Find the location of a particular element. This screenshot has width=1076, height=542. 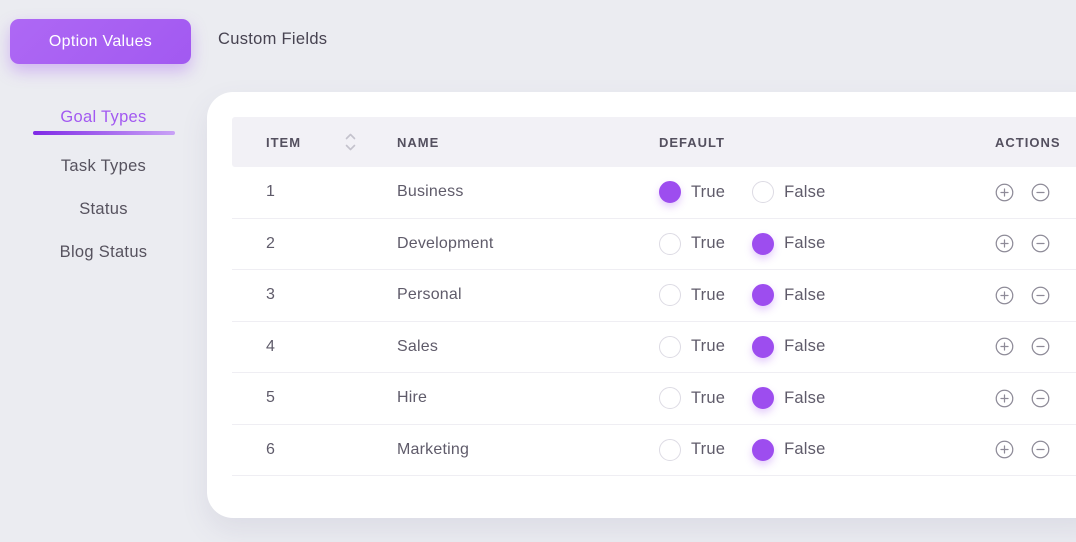

row-name: Personal is located at coordinates (429, 295).